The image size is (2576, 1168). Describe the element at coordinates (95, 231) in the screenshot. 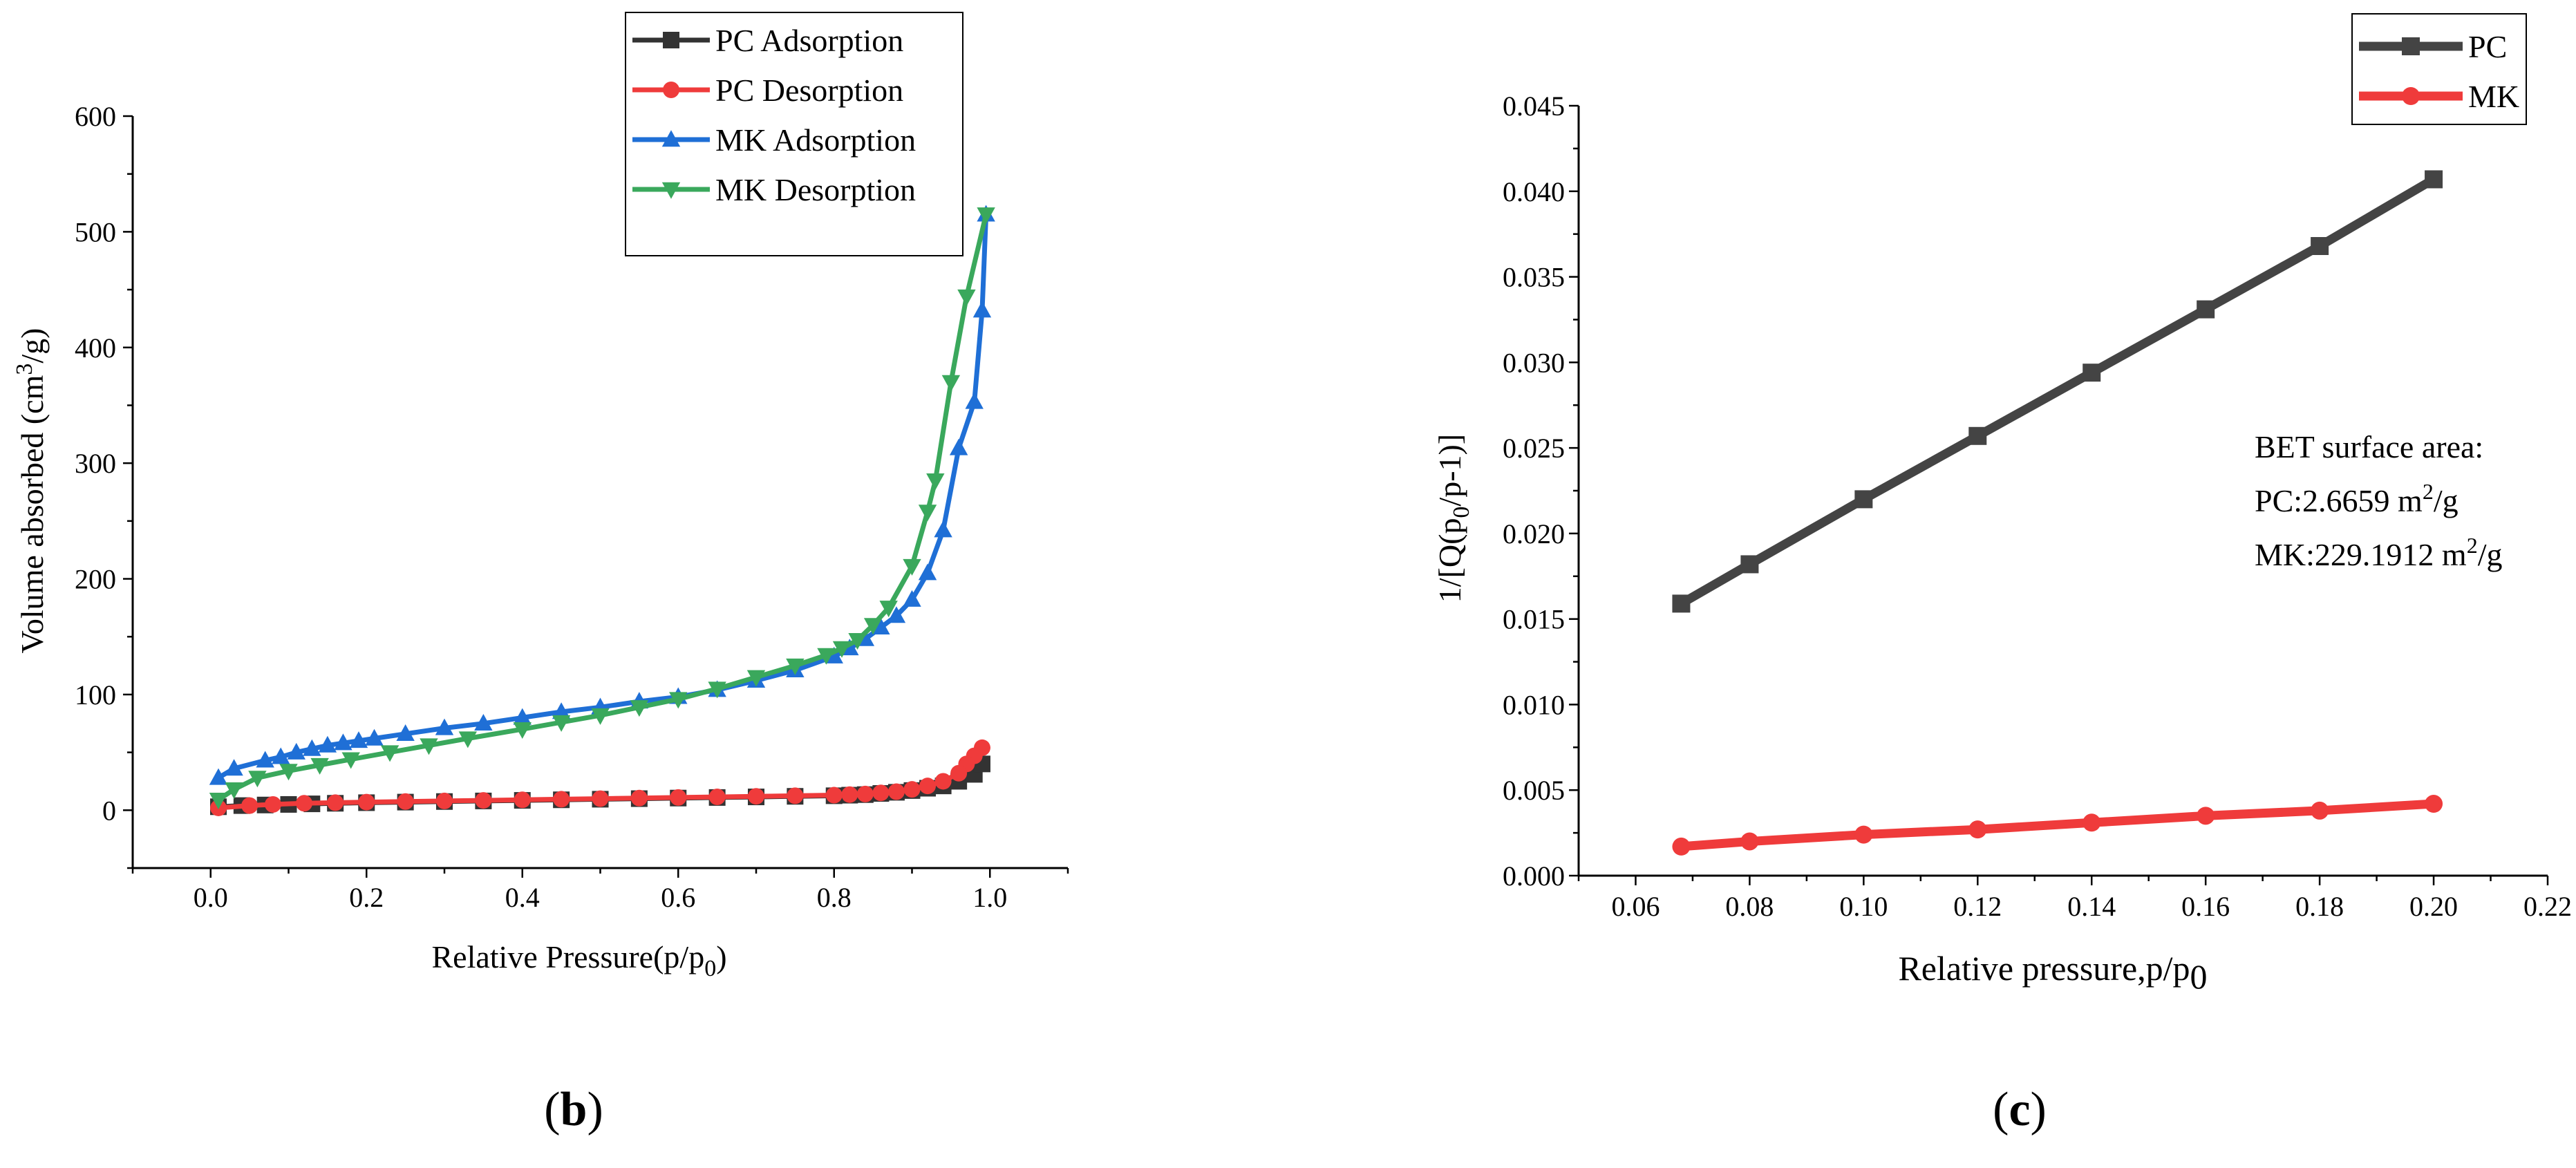

I see `y-tick-label: 500` at that location.